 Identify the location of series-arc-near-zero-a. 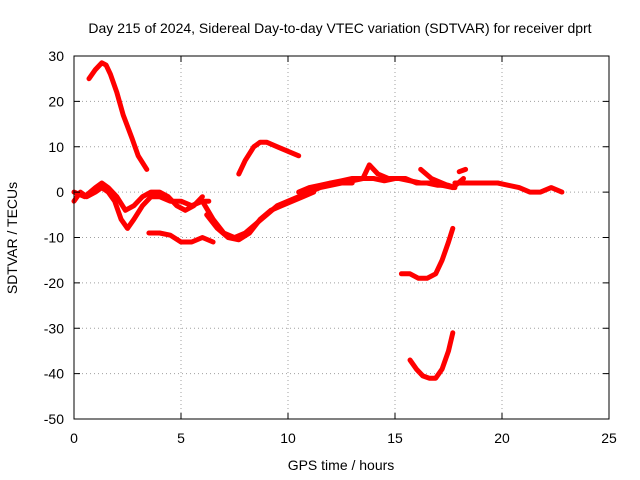
(141, 208).